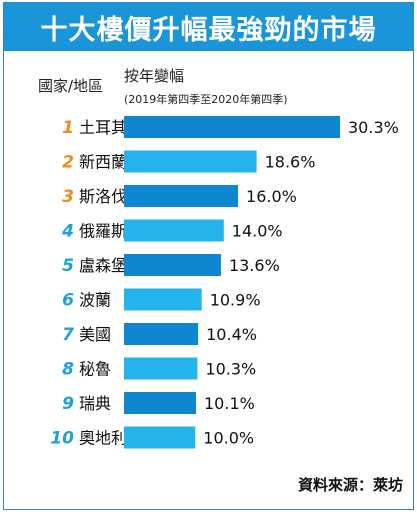  What do you see at coordinates (95, 403) in the screenshot?
I see `category-label: 瑞典` at bounding box center [95, 403].